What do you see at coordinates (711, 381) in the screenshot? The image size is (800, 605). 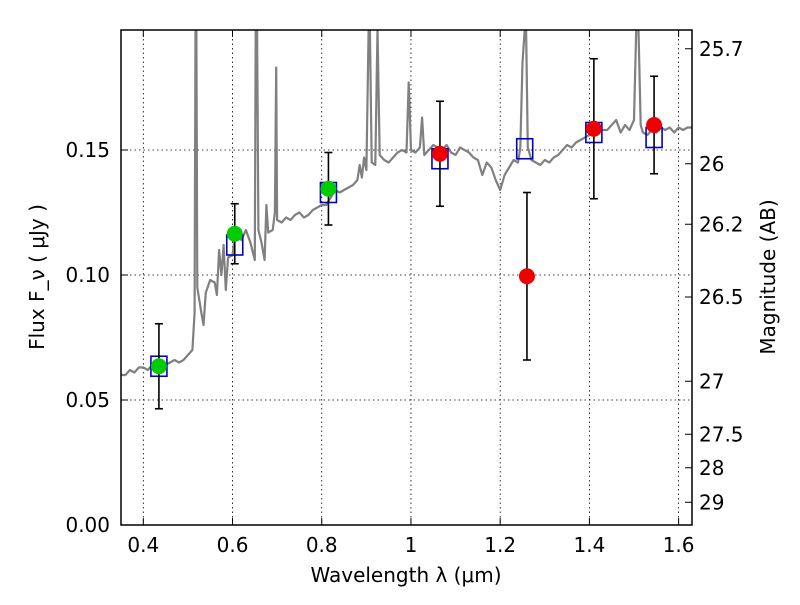 I see `right-tick-label: 27` at bounding box center [711, 381].